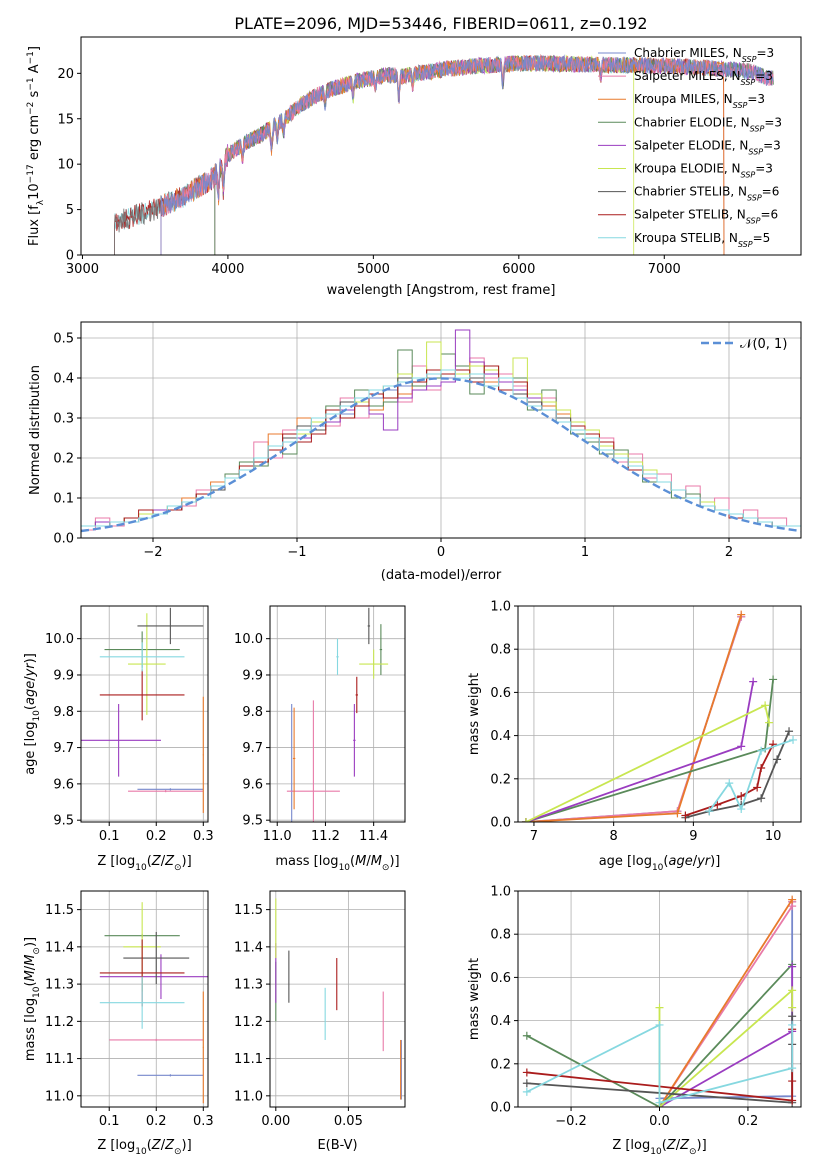 This screenshot has height=1170, width=819. What do you see at coordinates (203, 1121) in the screenshot?
I see `x-tick-label: 0.3` at bounding box center [203, 1121].